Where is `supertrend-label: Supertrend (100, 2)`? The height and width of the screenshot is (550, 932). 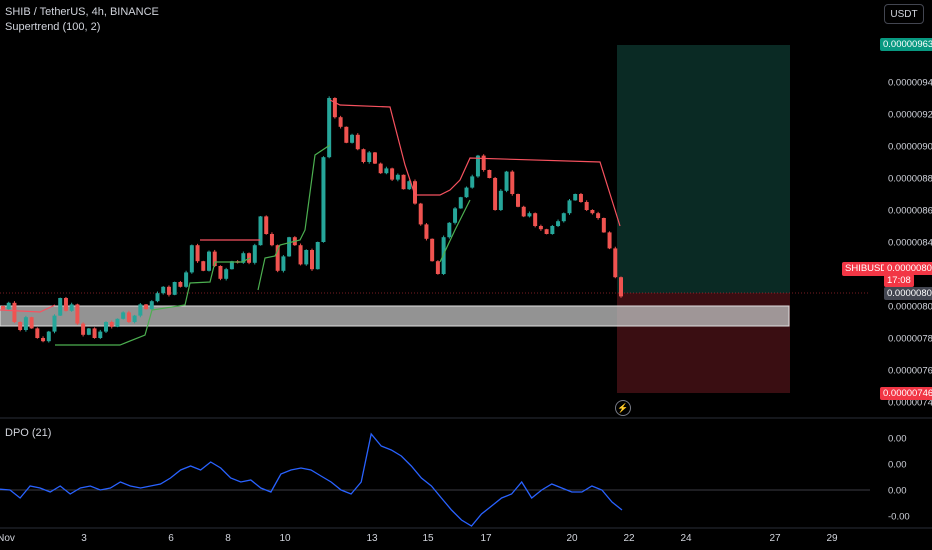
supertrend-label: Supertrend (100, 2) is located at coordinates (53, 27).